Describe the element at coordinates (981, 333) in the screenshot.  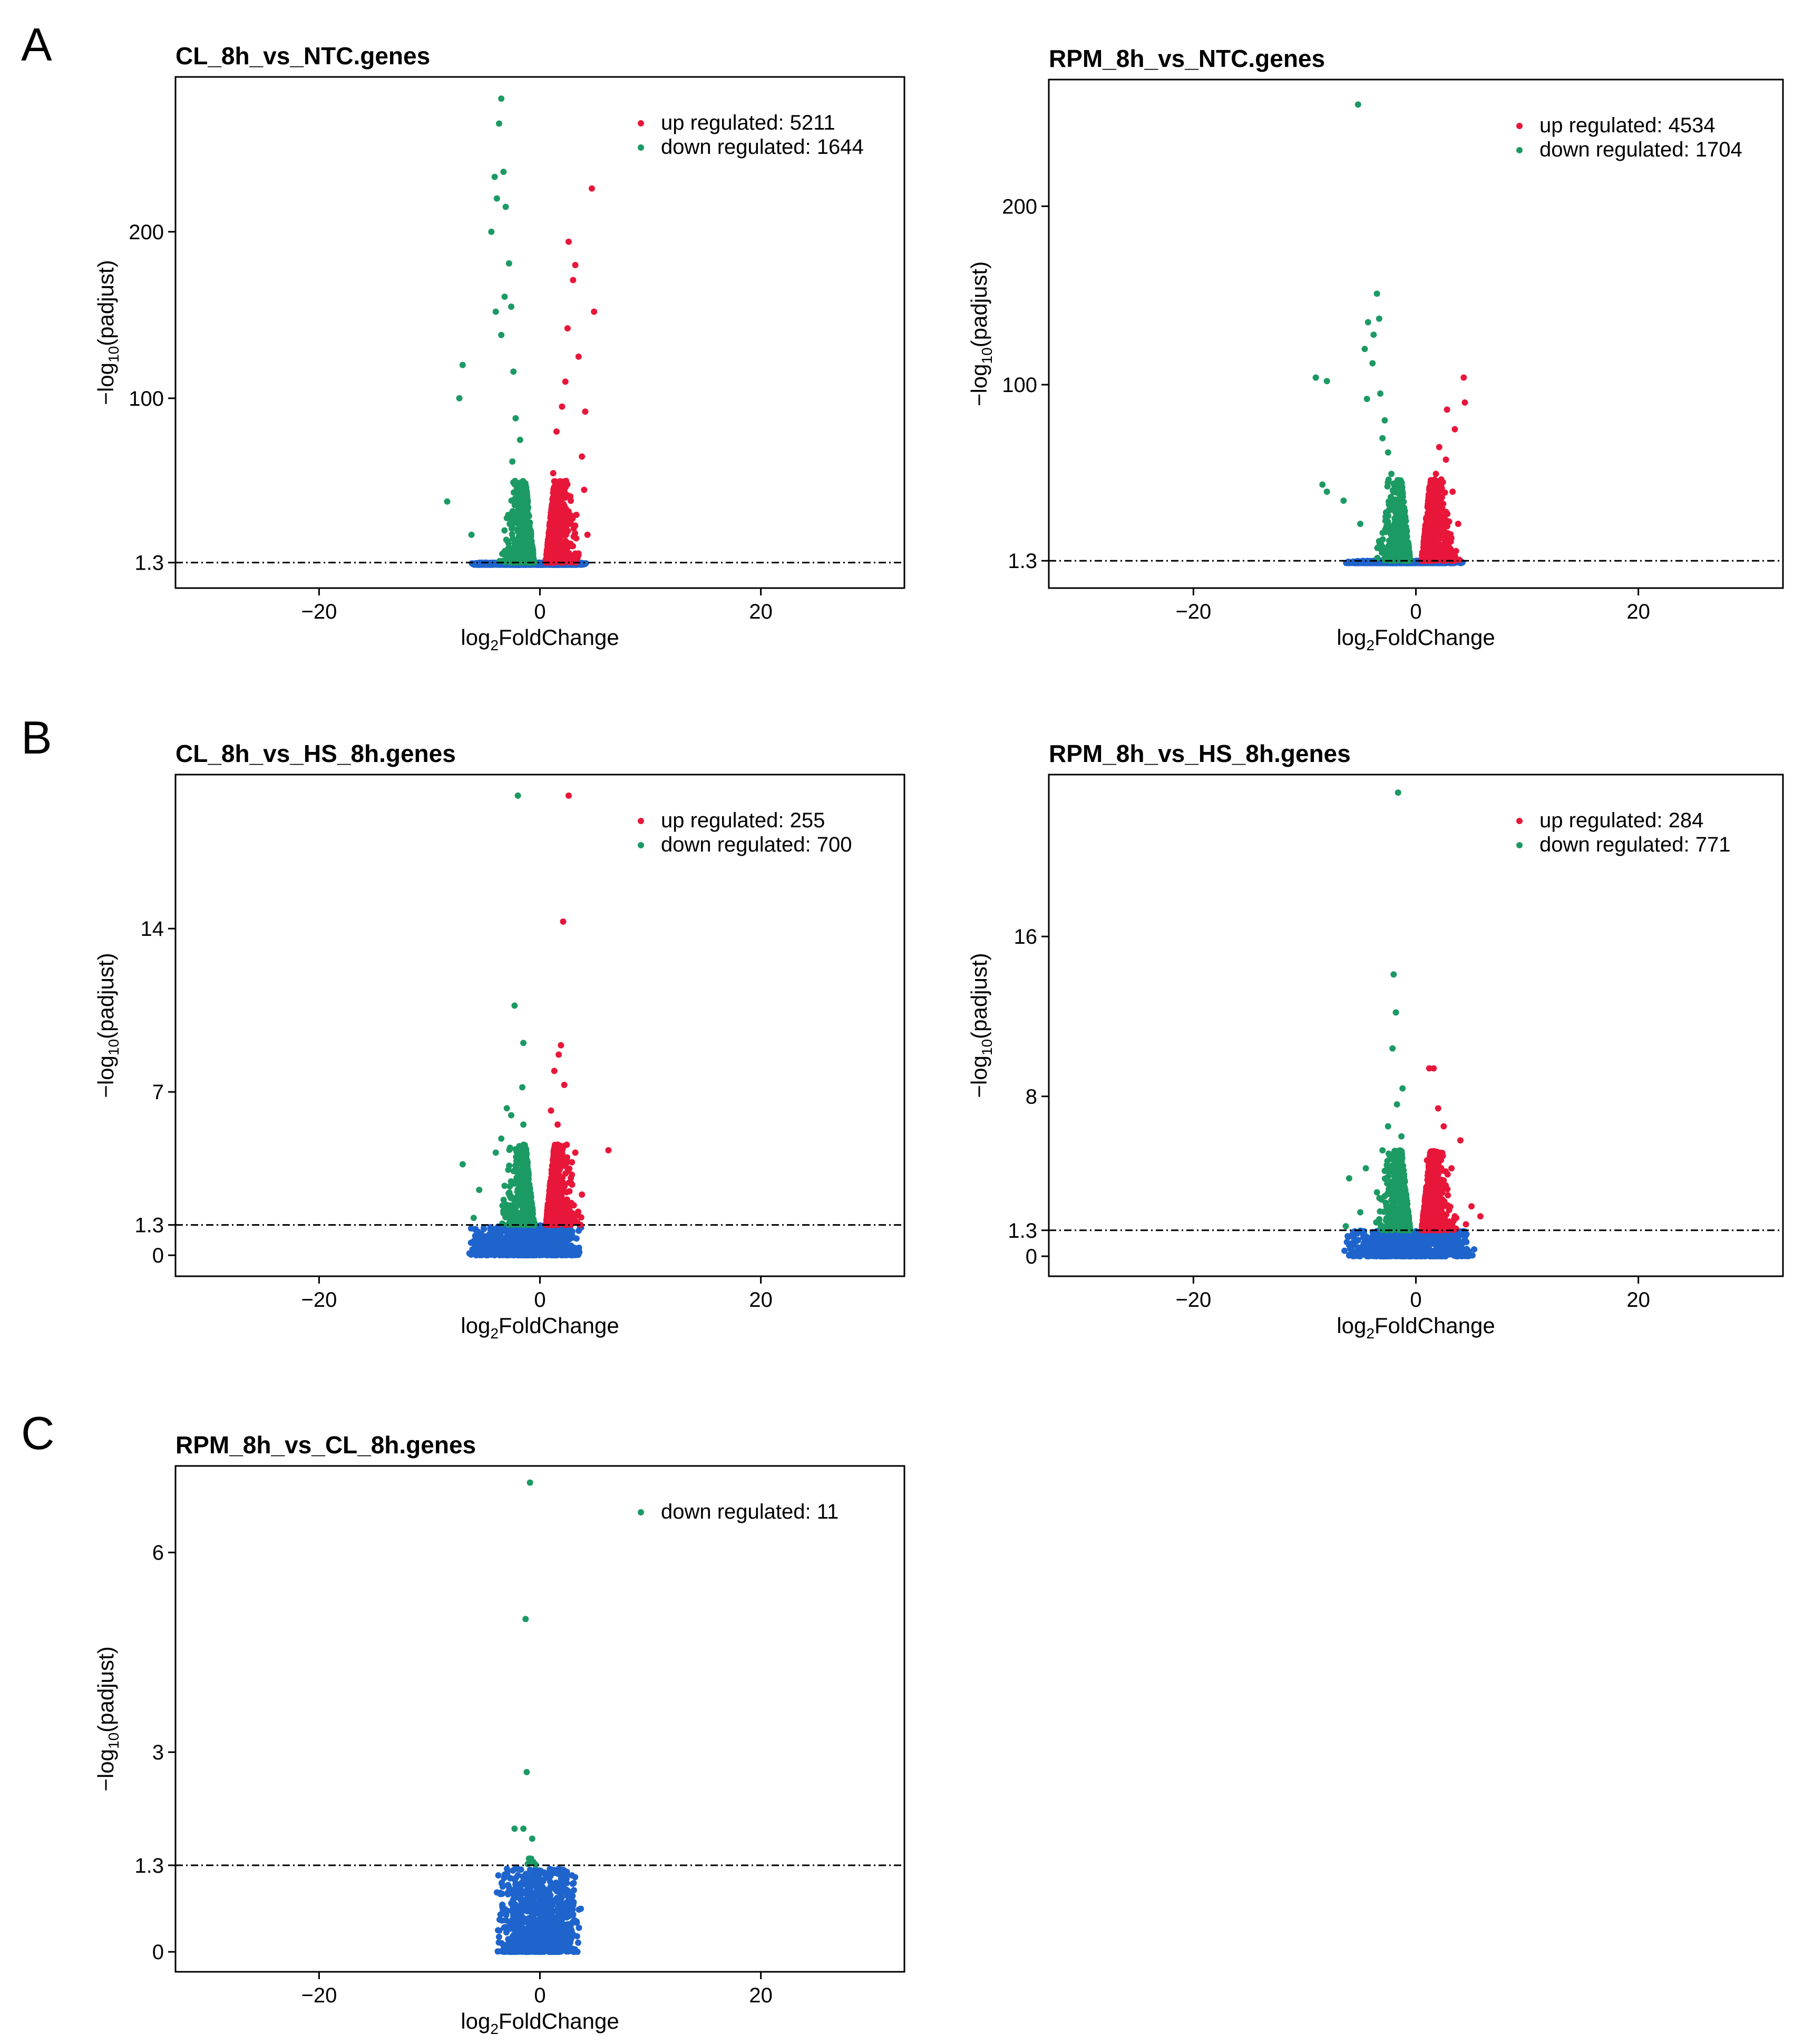
I see `y-axis-label: −log10(padjust)` at that location.